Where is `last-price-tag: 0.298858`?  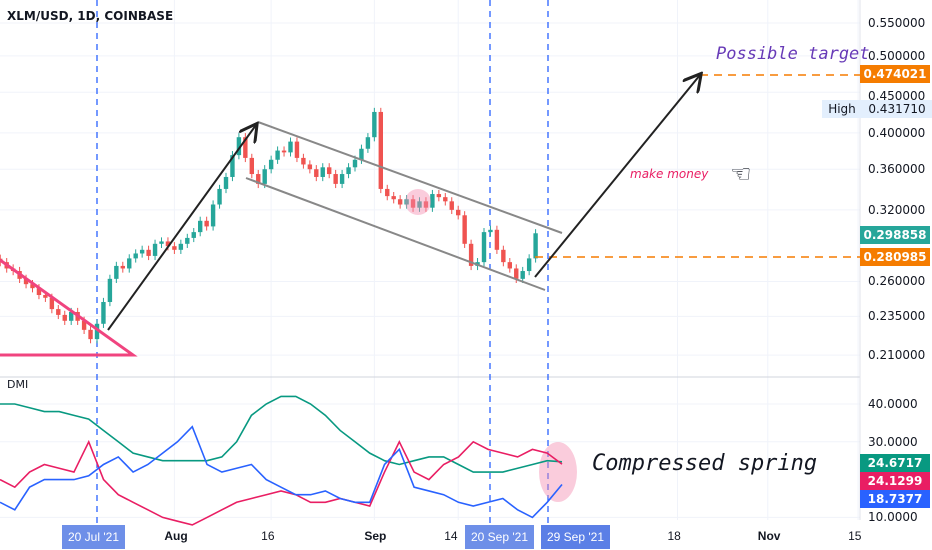
last-price-tag: 0.298858 is located at coordinates (895, 235).